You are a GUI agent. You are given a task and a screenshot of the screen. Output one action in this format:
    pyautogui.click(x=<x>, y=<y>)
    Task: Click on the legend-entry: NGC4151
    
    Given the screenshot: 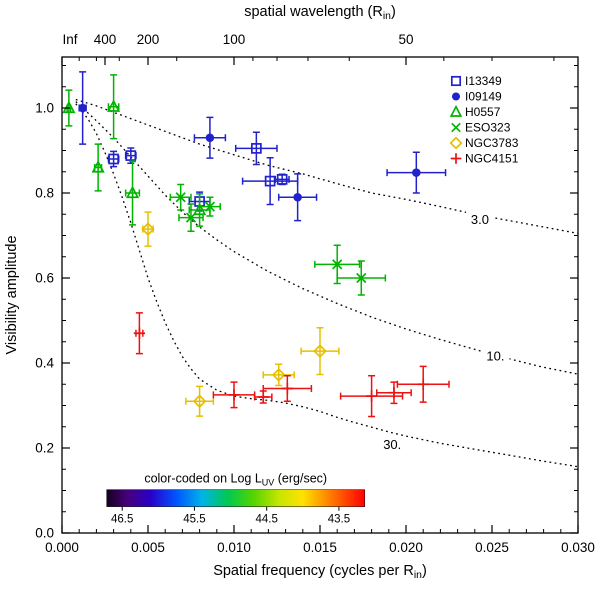 What is the action you would take?
    pyautogui.click(x=484, y=159)
    